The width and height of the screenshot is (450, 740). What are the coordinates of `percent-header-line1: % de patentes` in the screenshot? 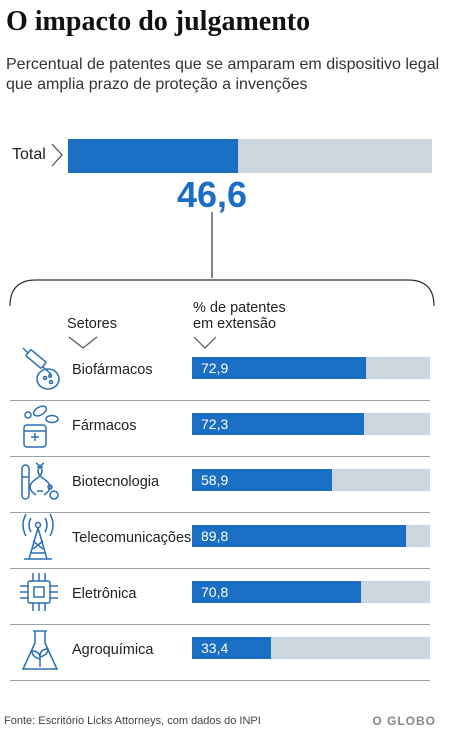 It's located at (239, 308).